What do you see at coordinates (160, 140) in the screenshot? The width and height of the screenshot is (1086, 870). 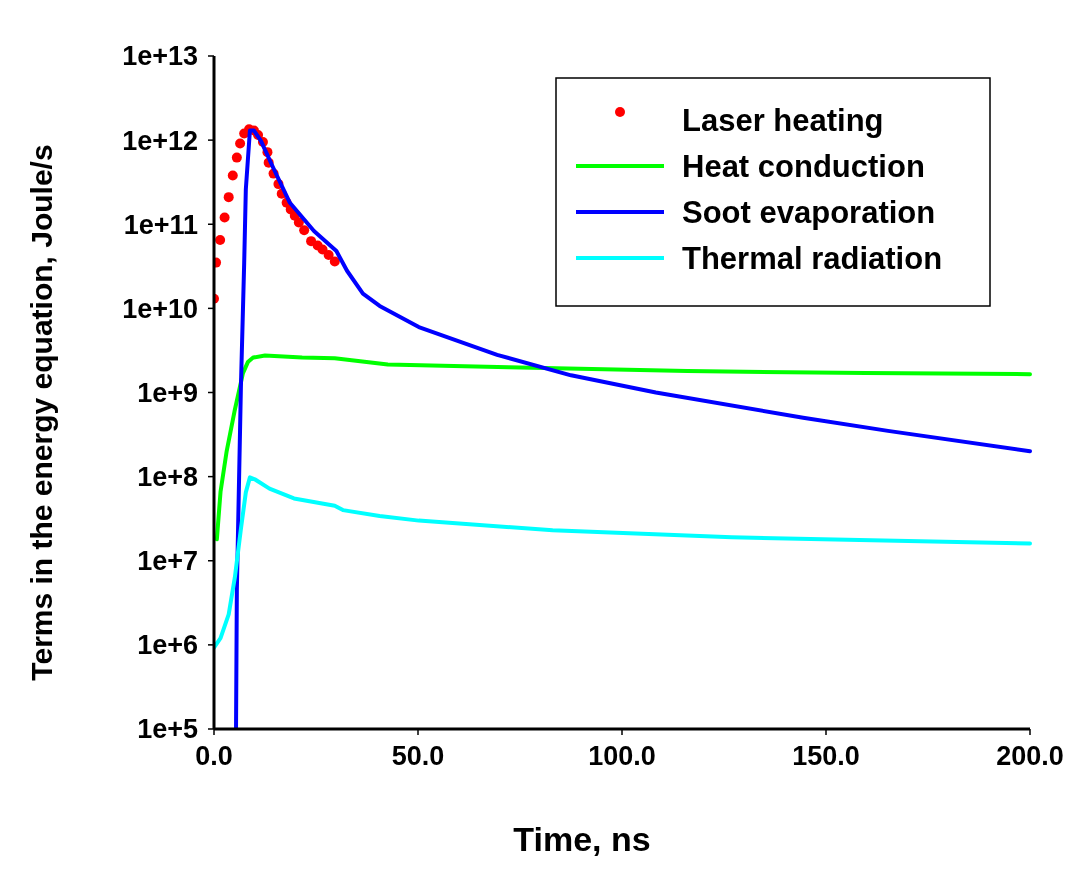 I see `y-tick-label: 1e+12` at bounding box center [160, 140].